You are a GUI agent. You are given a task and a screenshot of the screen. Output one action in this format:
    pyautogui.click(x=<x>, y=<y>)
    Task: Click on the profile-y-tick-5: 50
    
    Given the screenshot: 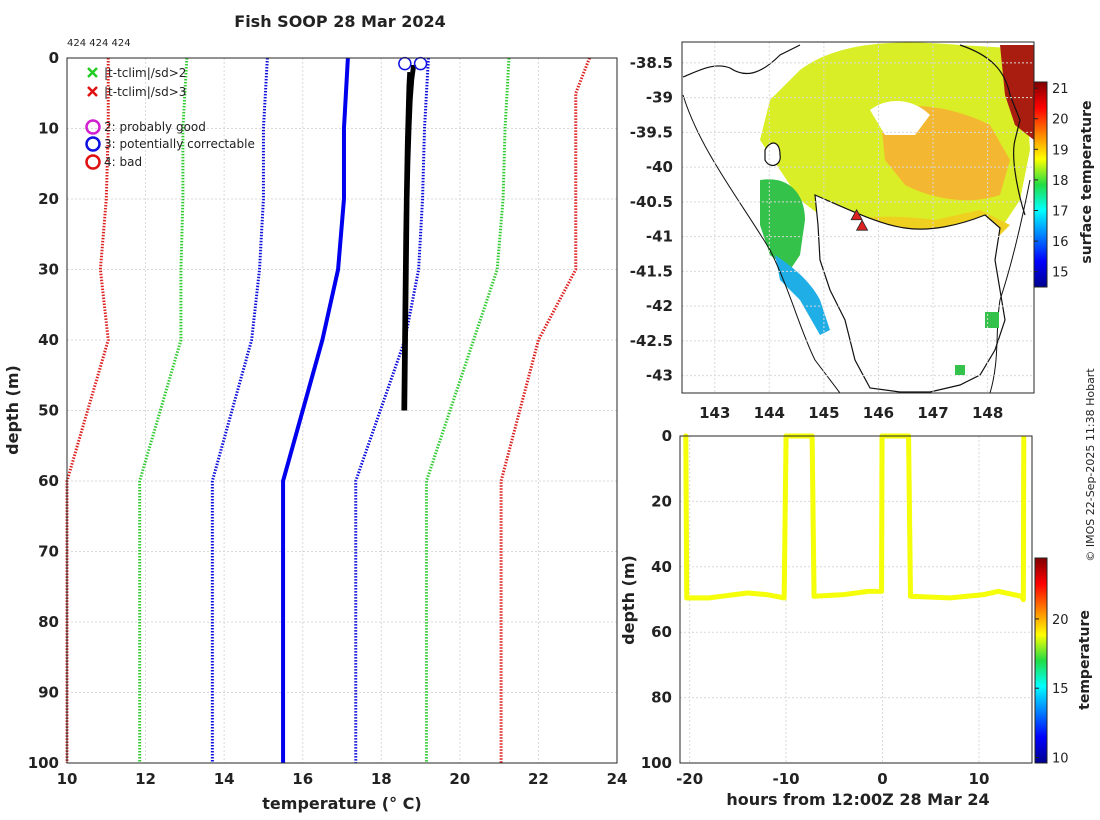 What is the action you would take?
    pyautogui.click(x=48, y=411)
    